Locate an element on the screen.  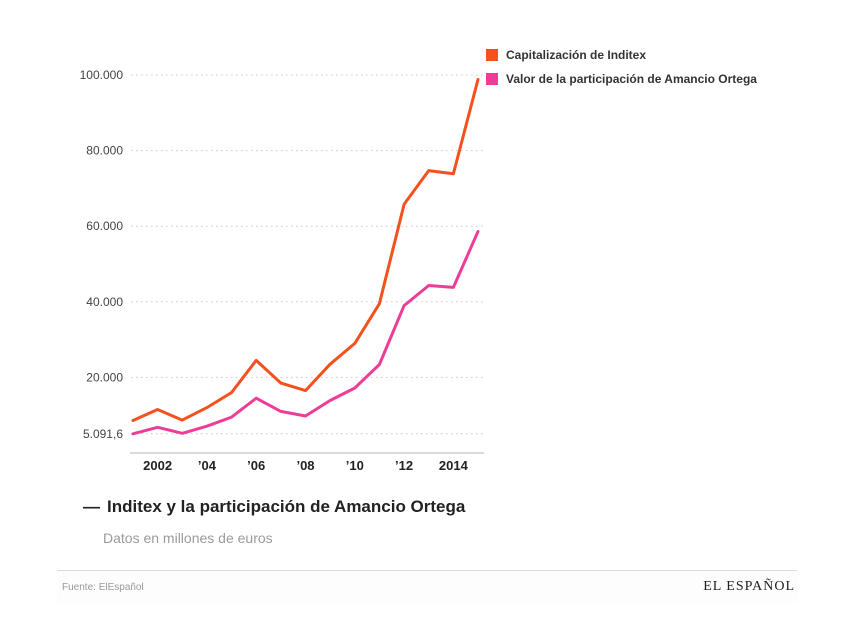
y-tick-label: 60.000 is located at coordinates (104, 226).